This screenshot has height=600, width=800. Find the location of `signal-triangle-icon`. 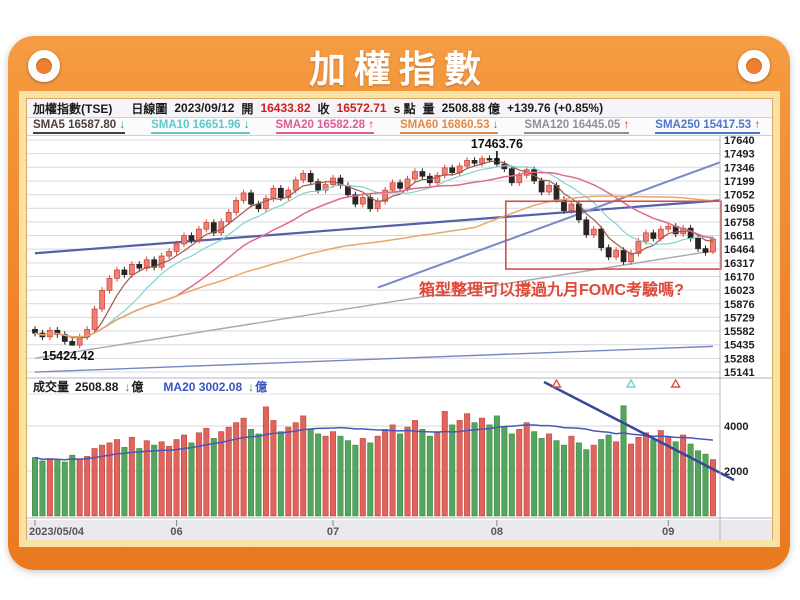

signal-triangle-icon is located at coordinates (556, 383).